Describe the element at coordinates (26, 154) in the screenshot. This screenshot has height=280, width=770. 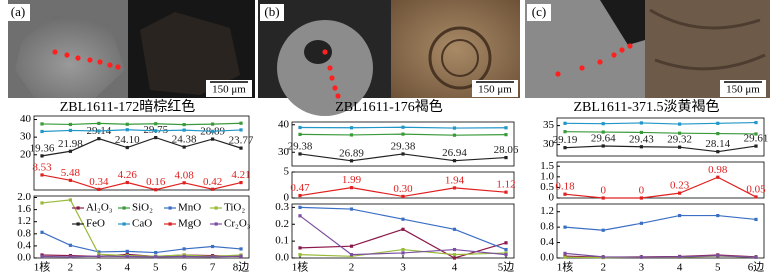
I see `y-tick-label: 20` at that location.